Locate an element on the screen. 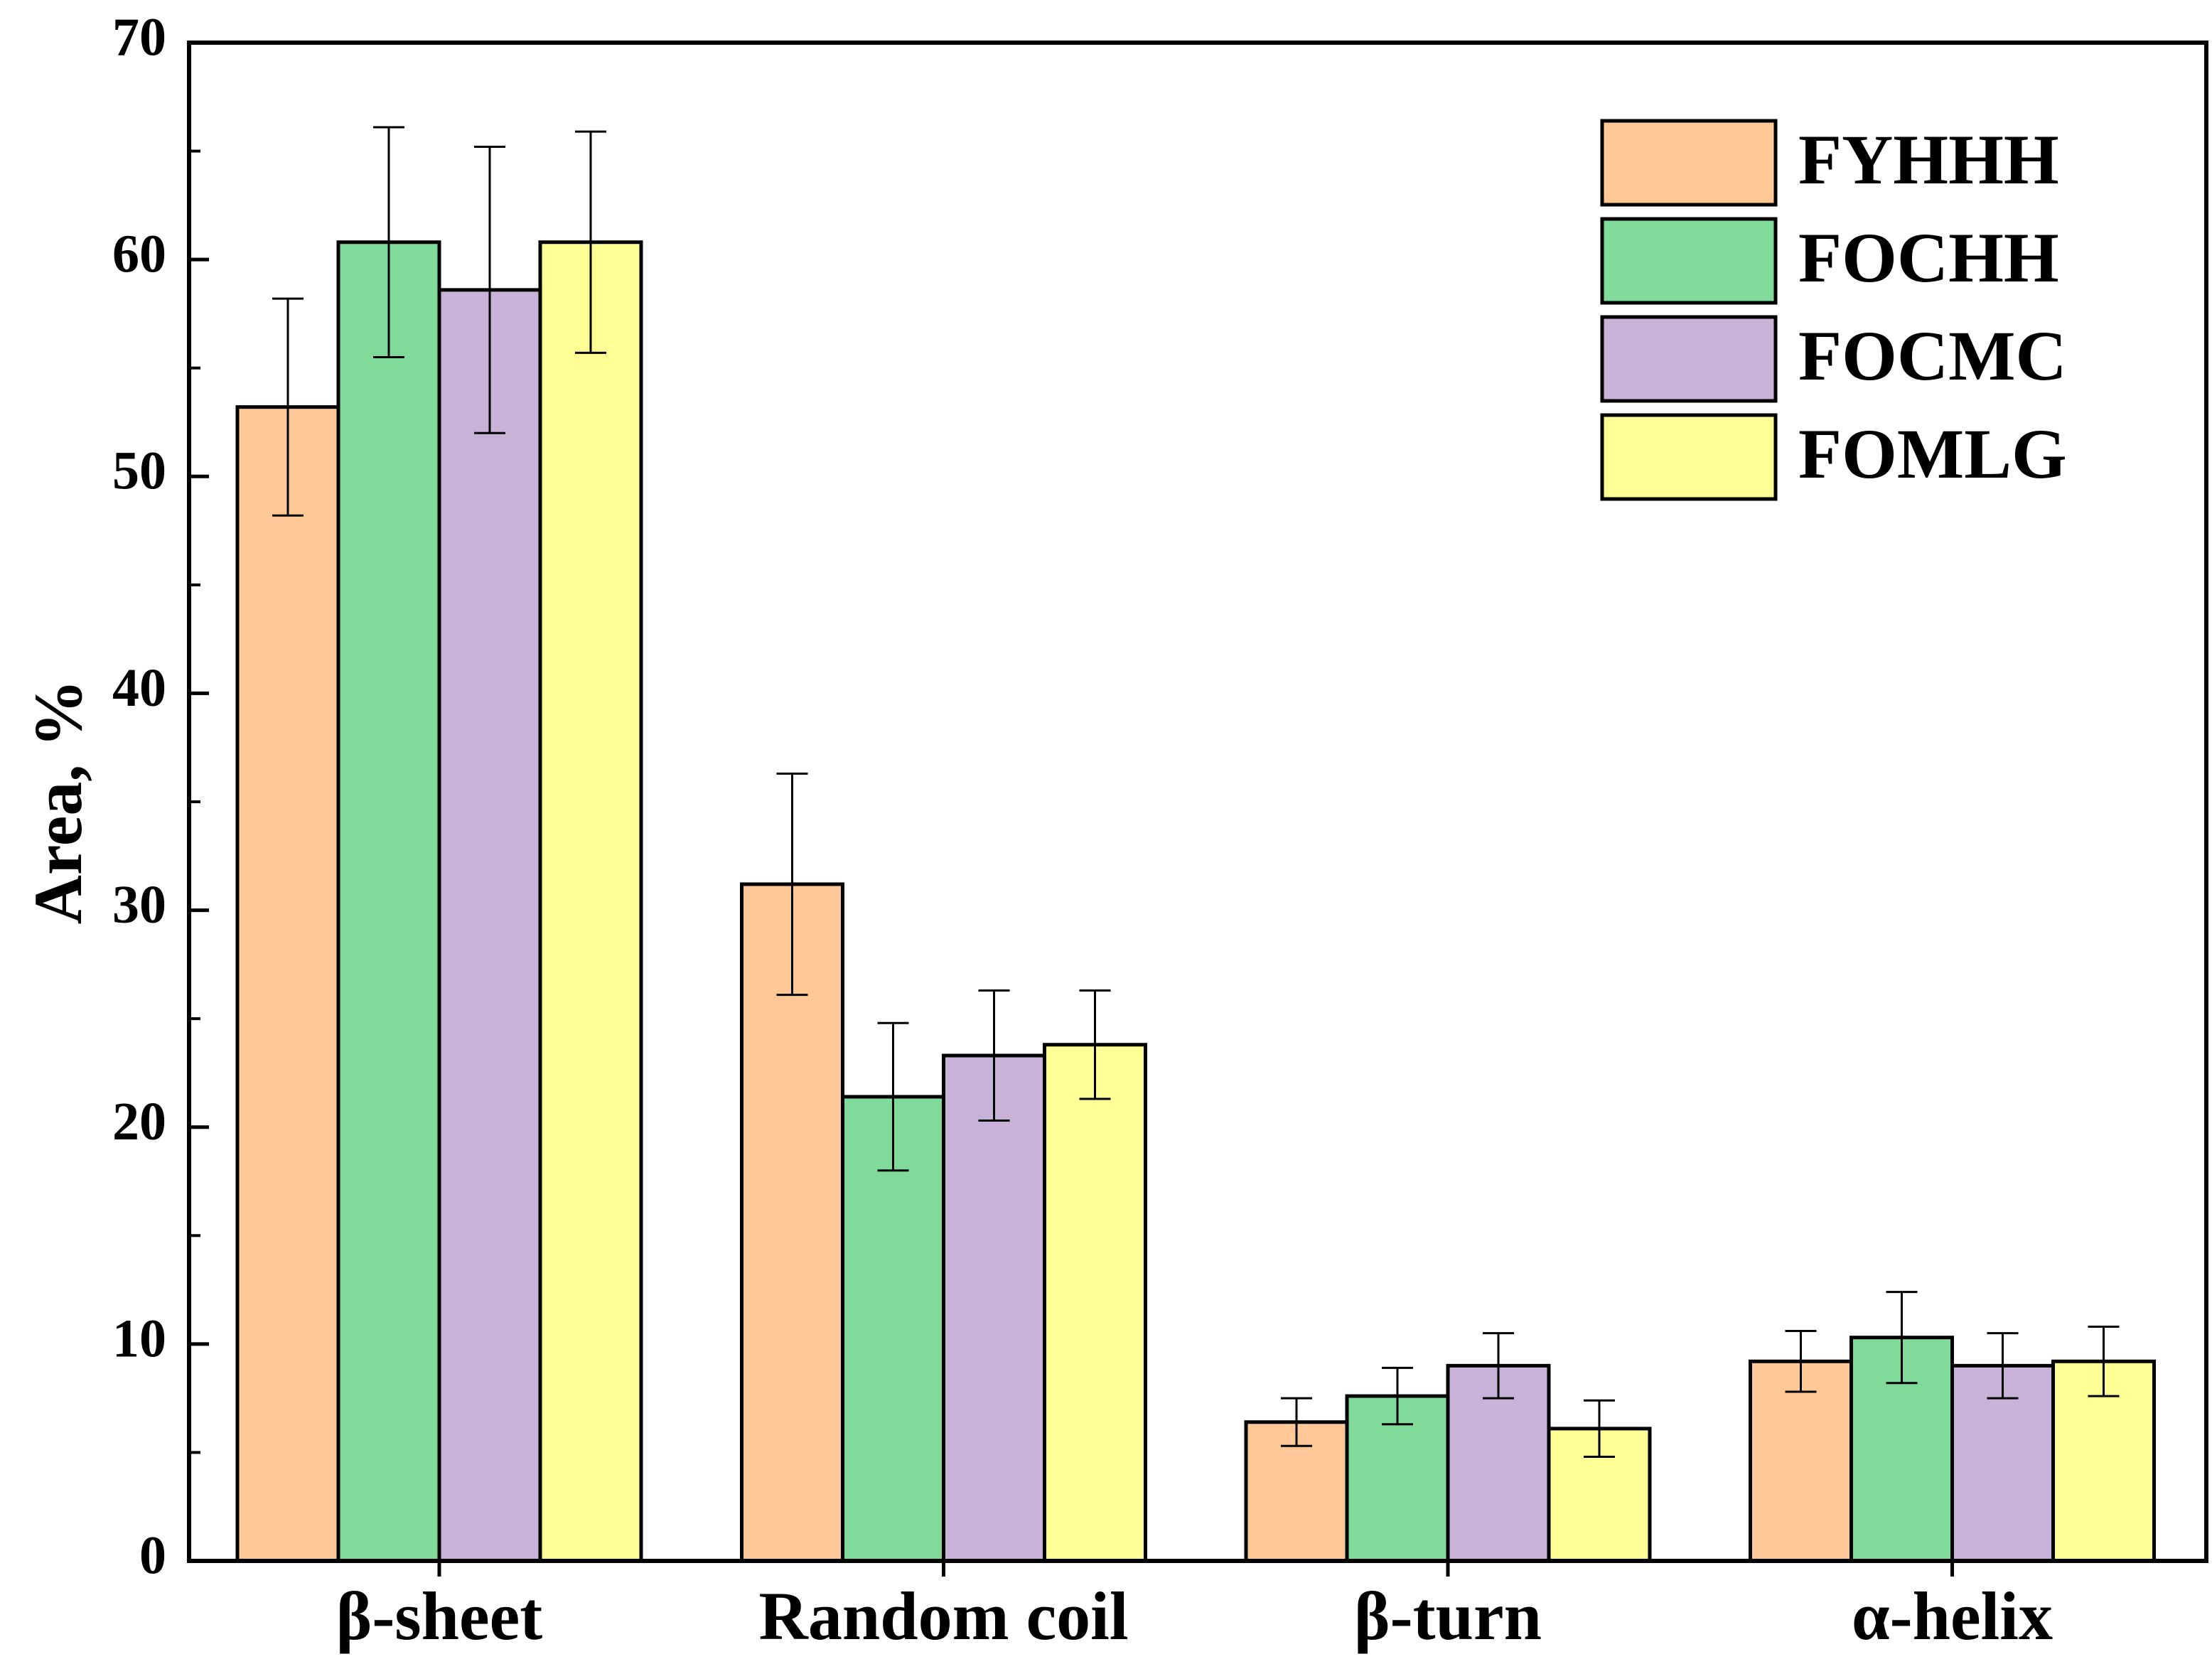 Image resolution: width=2212 pixels, height=1659 pixels. y-tick-label: 70 is located at coordinates (139, 37).